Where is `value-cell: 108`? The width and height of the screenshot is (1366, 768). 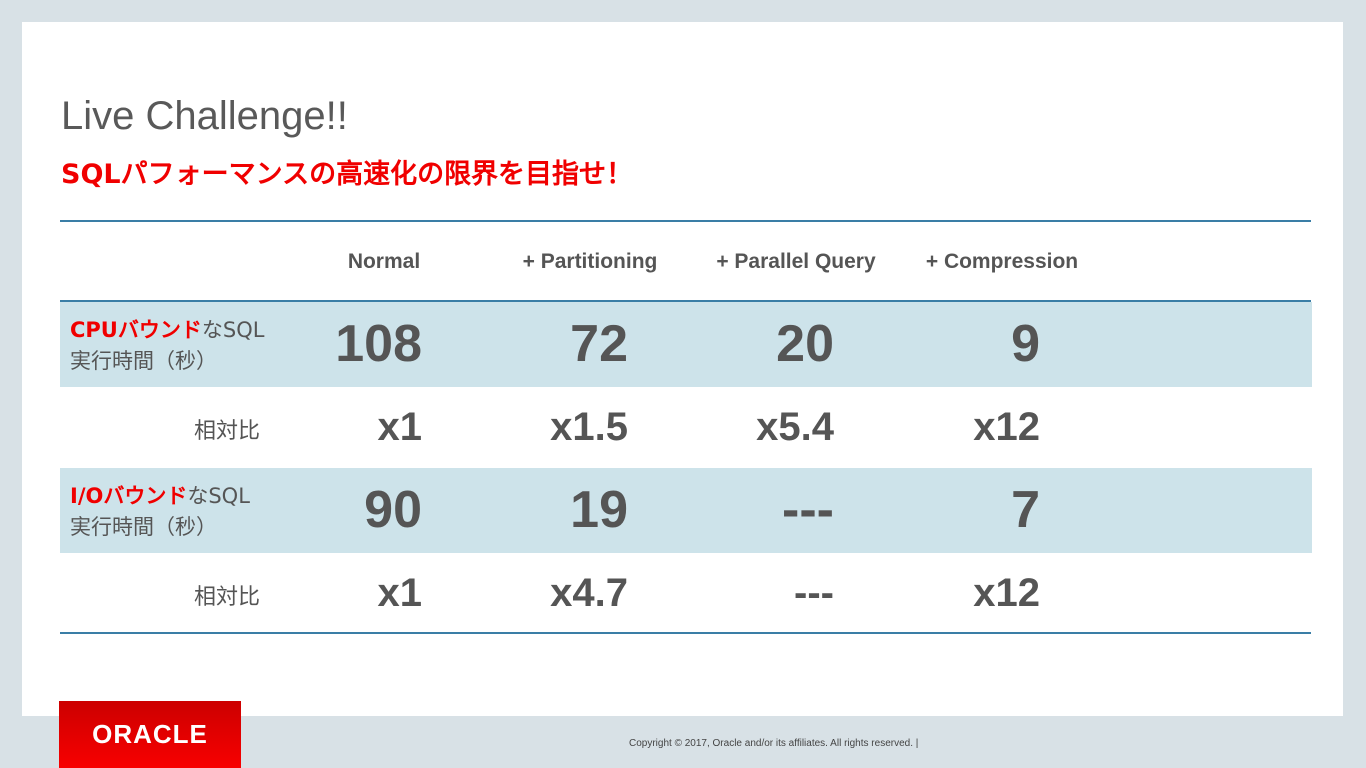
value-cell: 108 is located at coordinates (378, 344).